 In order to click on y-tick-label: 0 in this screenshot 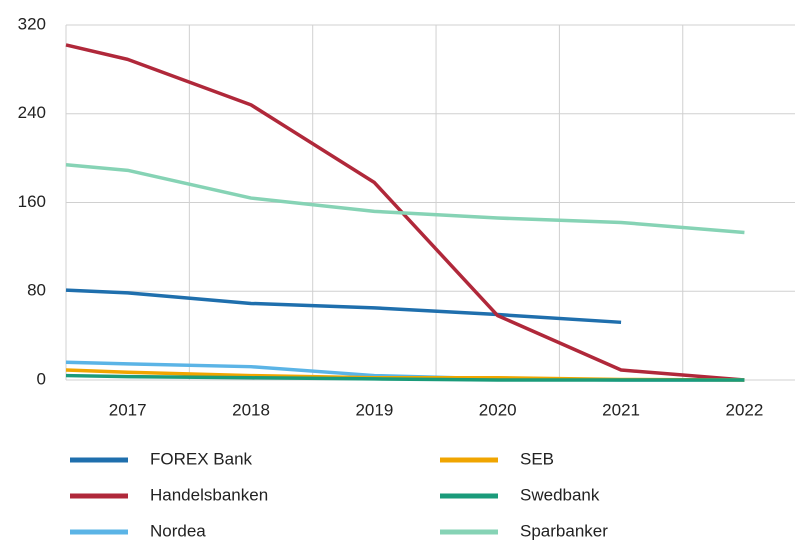, I will do `click(41, 378)`.